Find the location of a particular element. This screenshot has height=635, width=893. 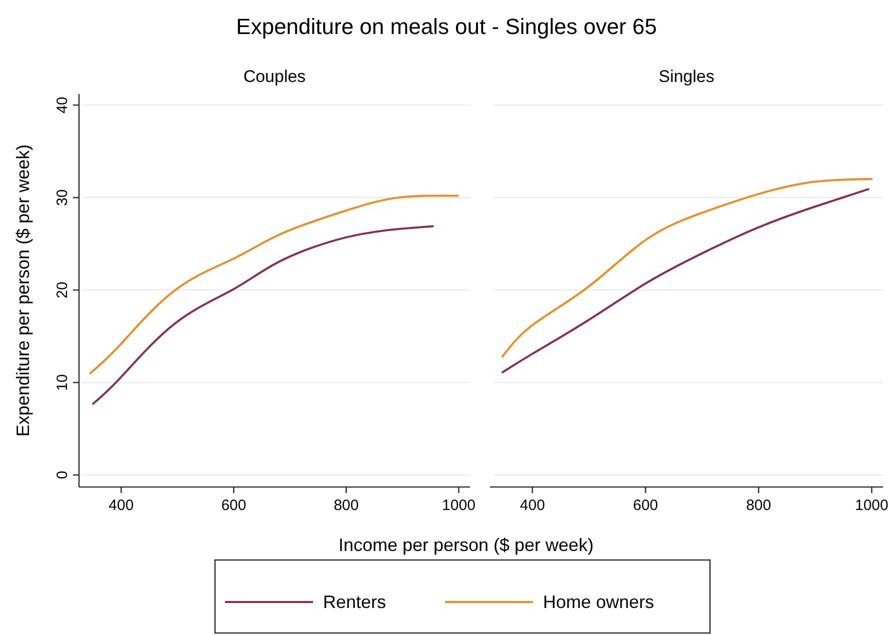

y-tick-label: 20 is located at coordinates (62, 290).